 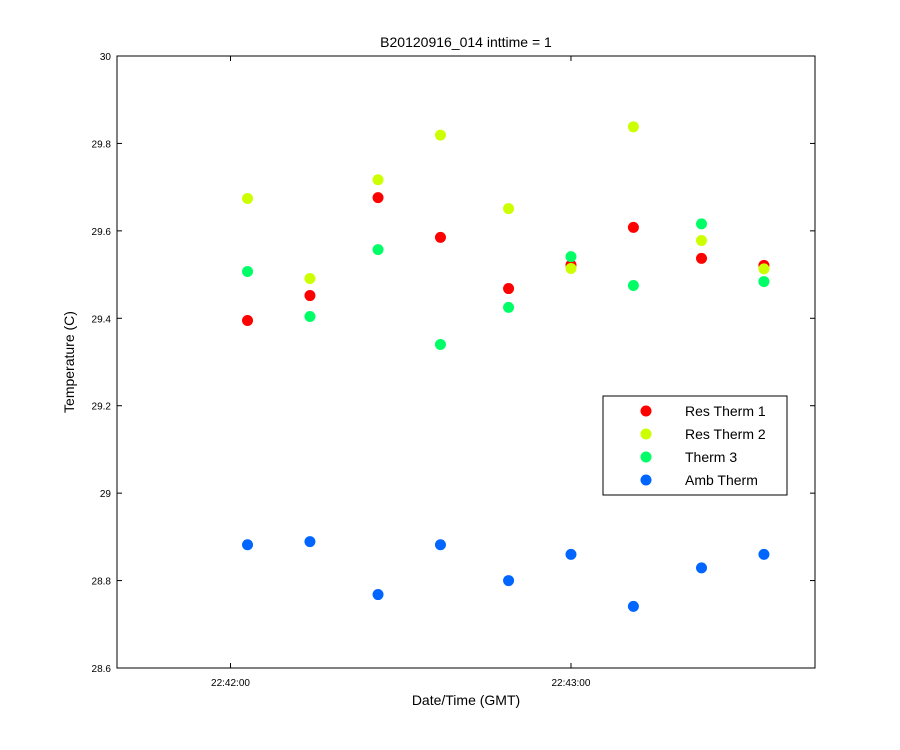 I want to click on legend: Res Therm 1 Res Therm 2 Therm 3 Amb Therm, so click(x=695, y=445).